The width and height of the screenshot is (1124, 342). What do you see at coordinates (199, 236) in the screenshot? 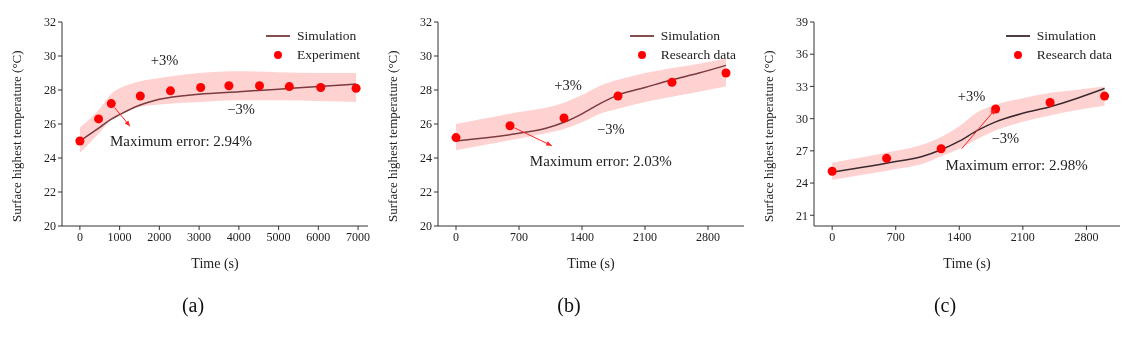
I see `x-tick-label: 3000` at bounding box center [199, 236].